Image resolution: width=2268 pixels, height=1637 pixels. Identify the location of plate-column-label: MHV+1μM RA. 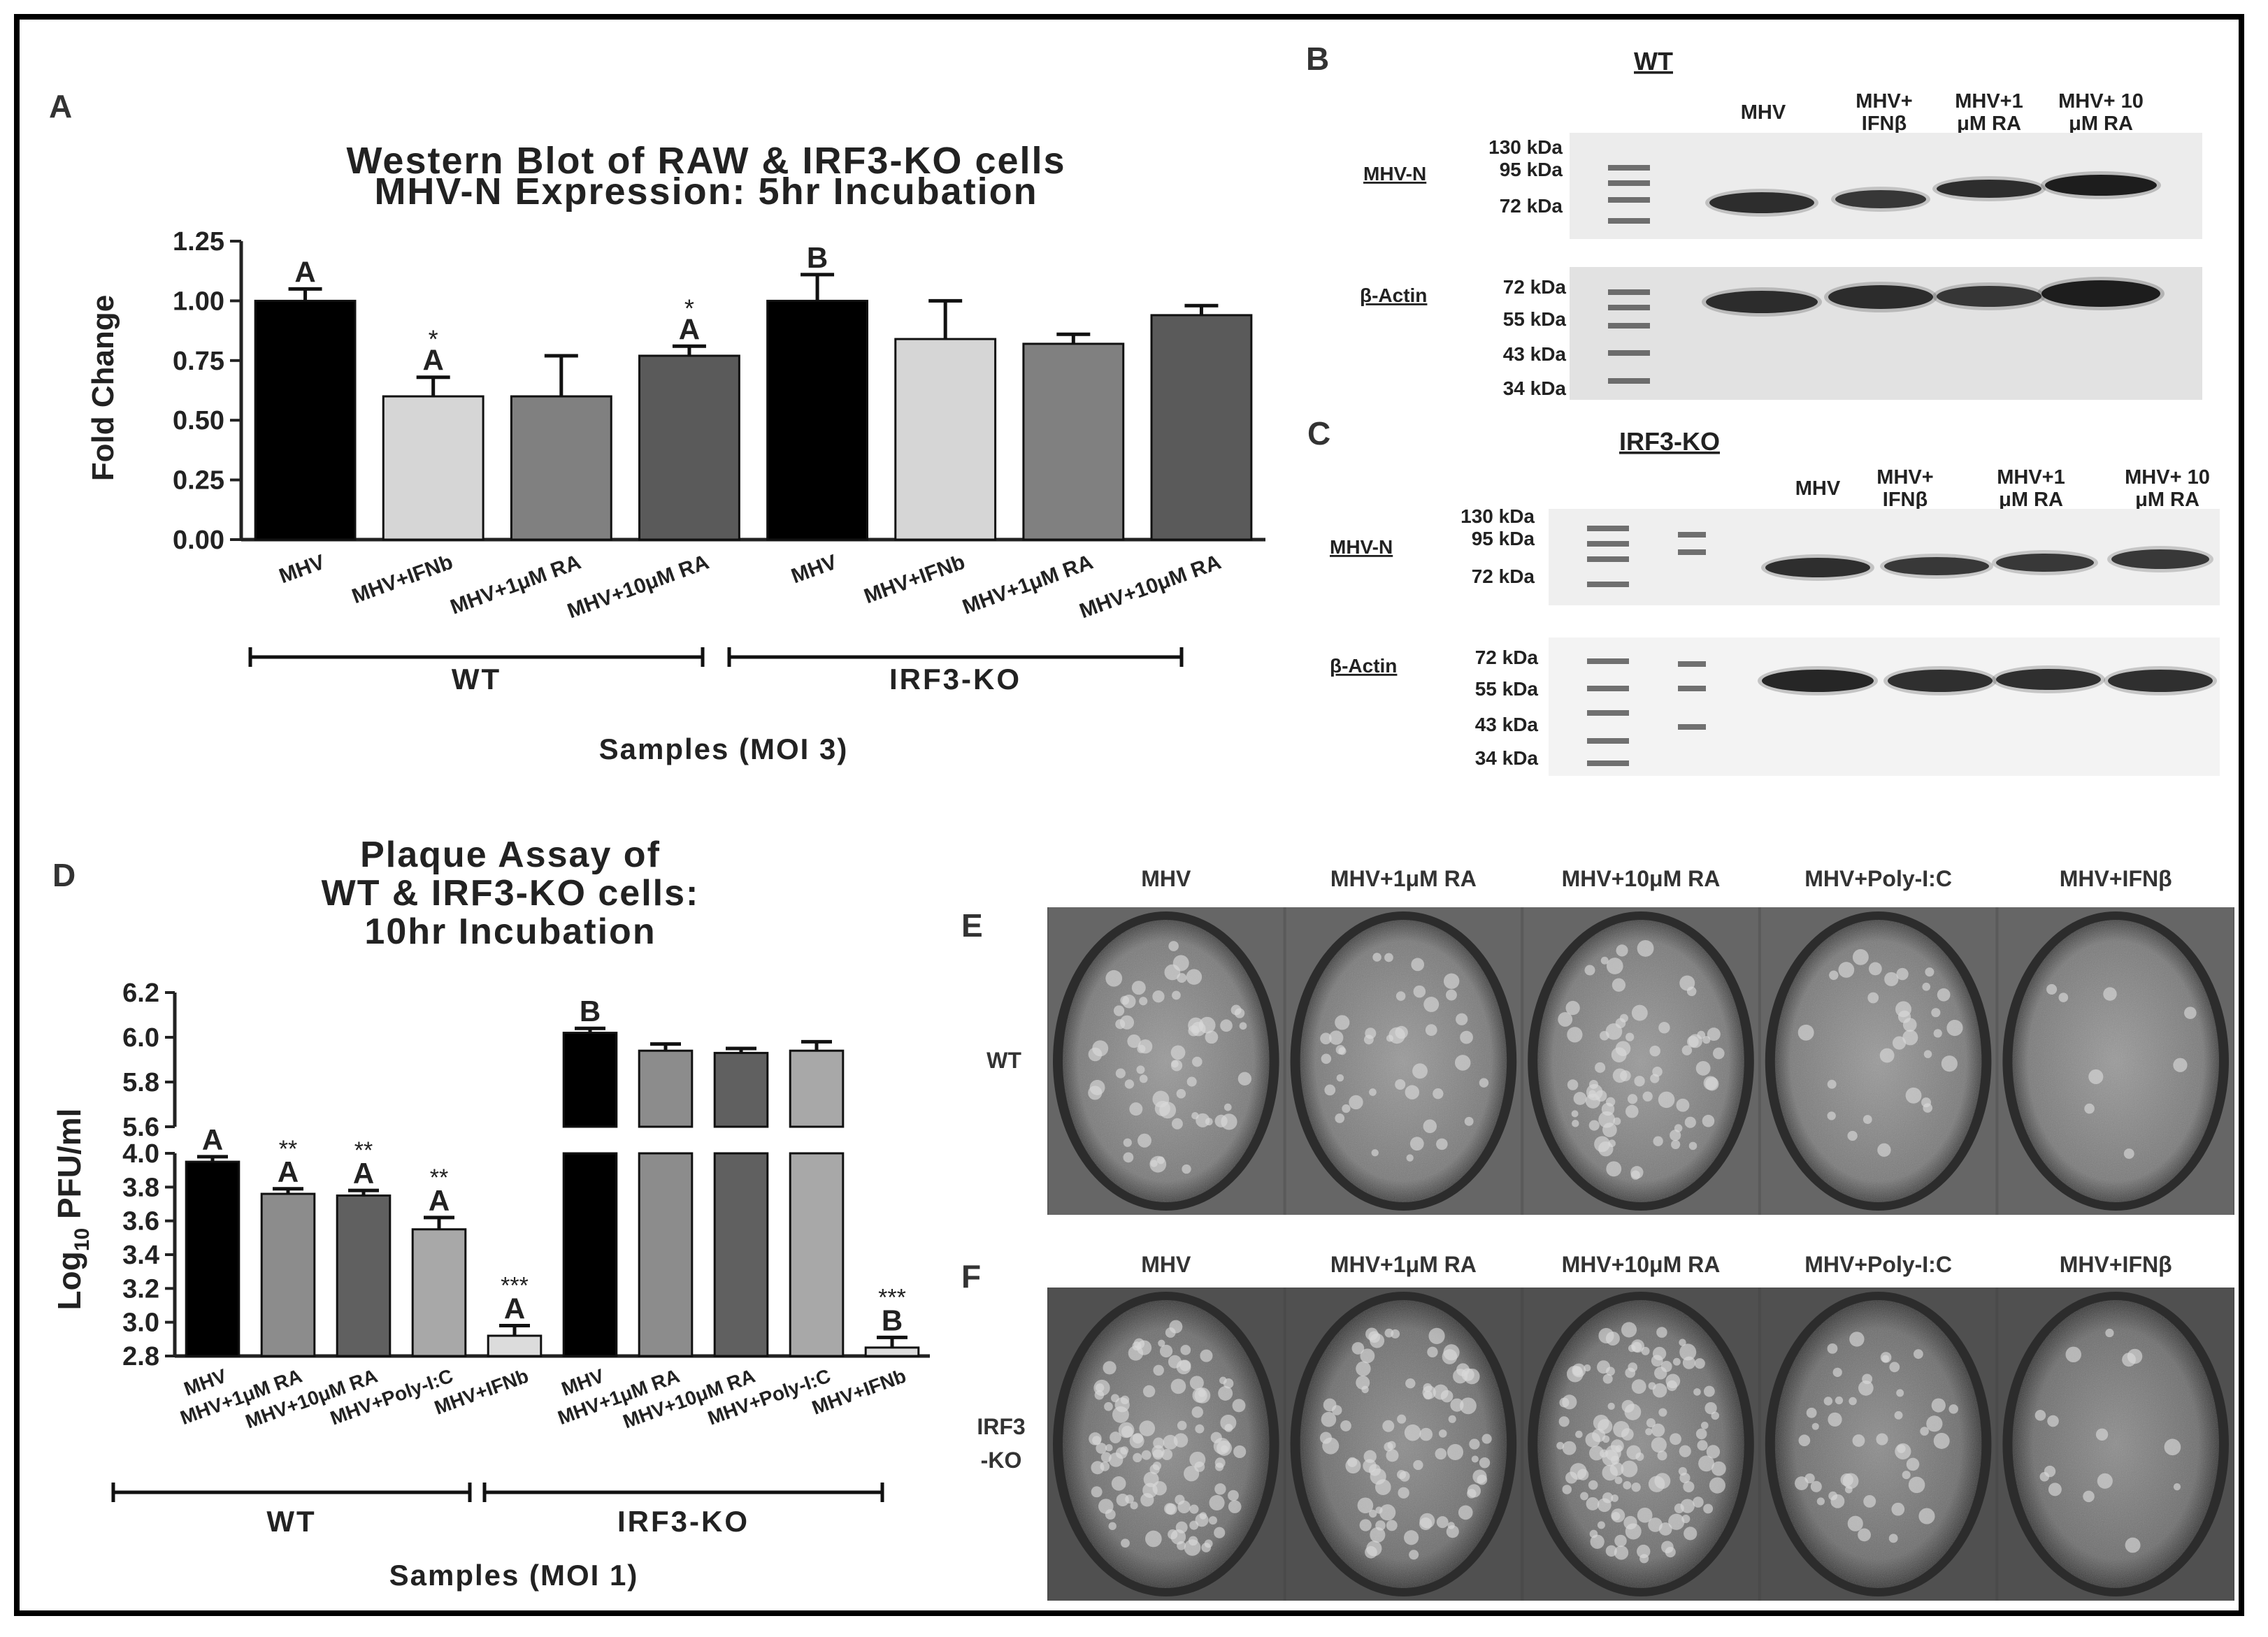
(1403, 879).